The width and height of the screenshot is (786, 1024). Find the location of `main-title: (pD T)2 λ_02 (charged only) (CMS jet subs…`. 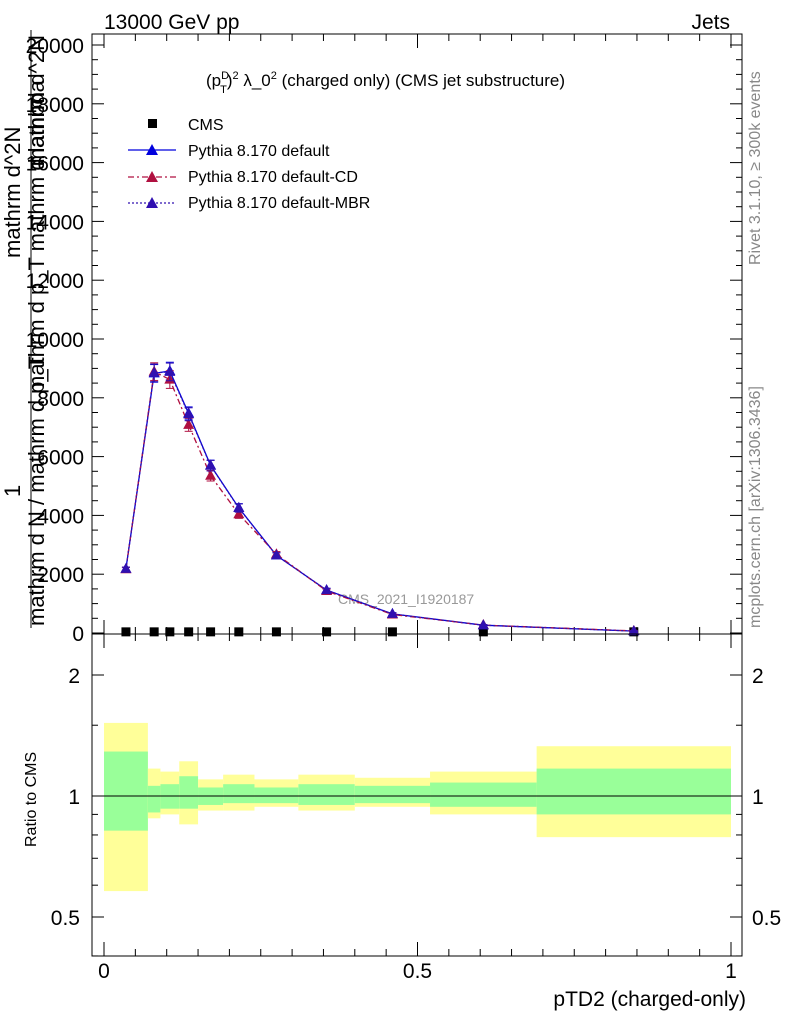

main-title: (pD T)2 λ_02 (charged only) (CMS jet subs… is located at coordinates (385, 83).